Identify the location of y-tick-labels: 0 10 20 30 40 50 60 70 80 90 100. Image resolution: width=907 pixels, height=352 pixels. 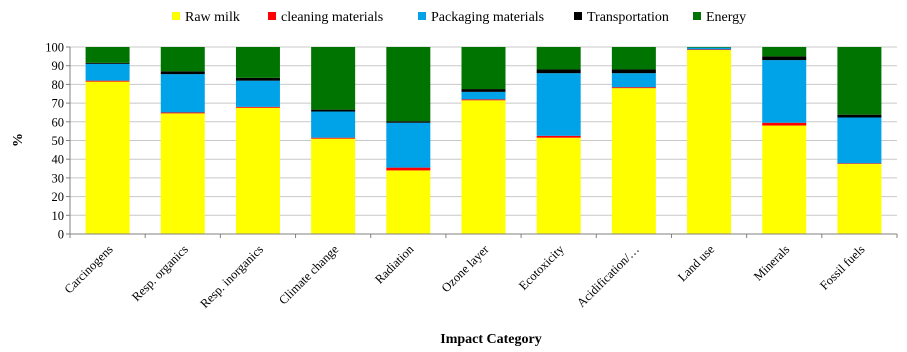
(54, 141).